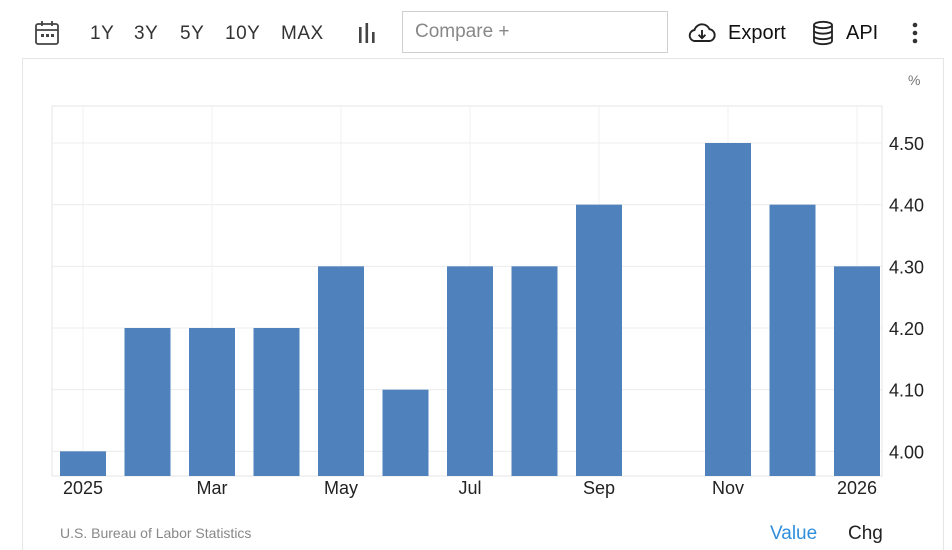  I want to click on x-tick-label: Nov, so click(728, 488).